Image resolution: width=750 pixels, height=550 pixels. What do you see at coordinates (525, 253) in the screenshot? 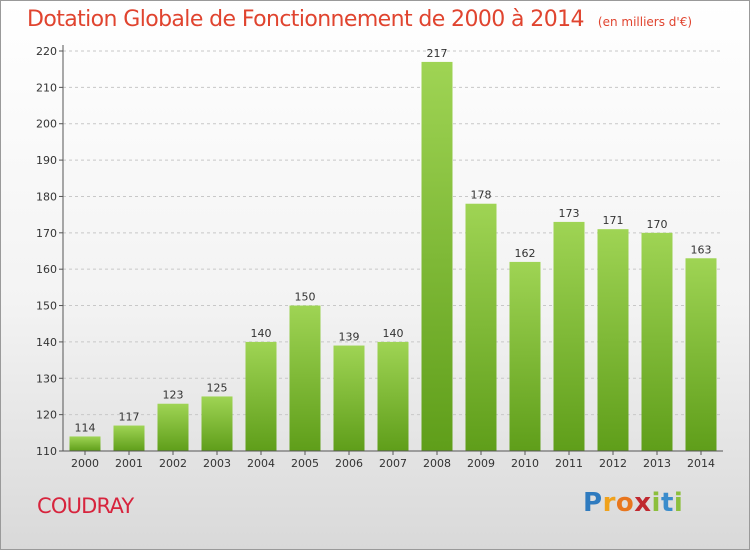
I see `bar-value-label: 162` at bounding box center [525, 253].